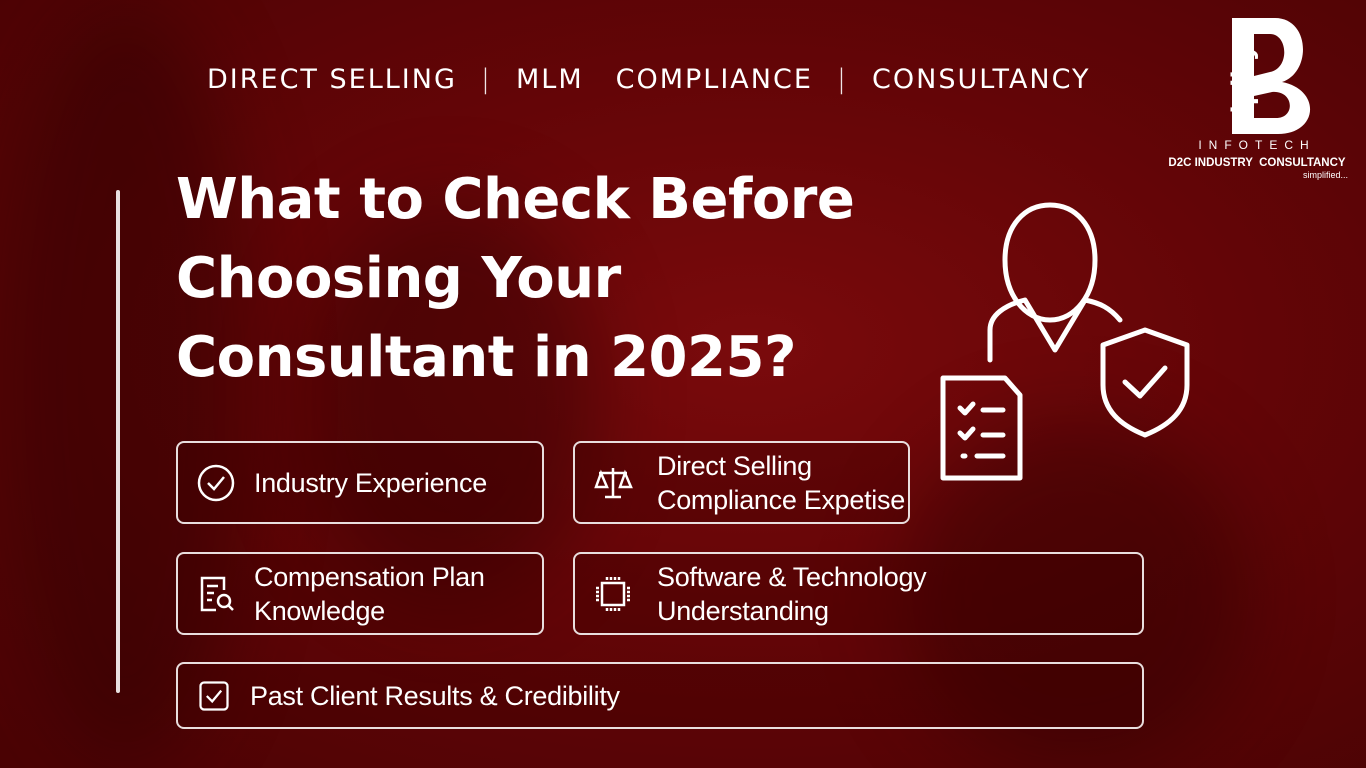 The width and height of the screenshot is (1366, 768). I want to click on card-label: Industry Experience, so click(370, 482).